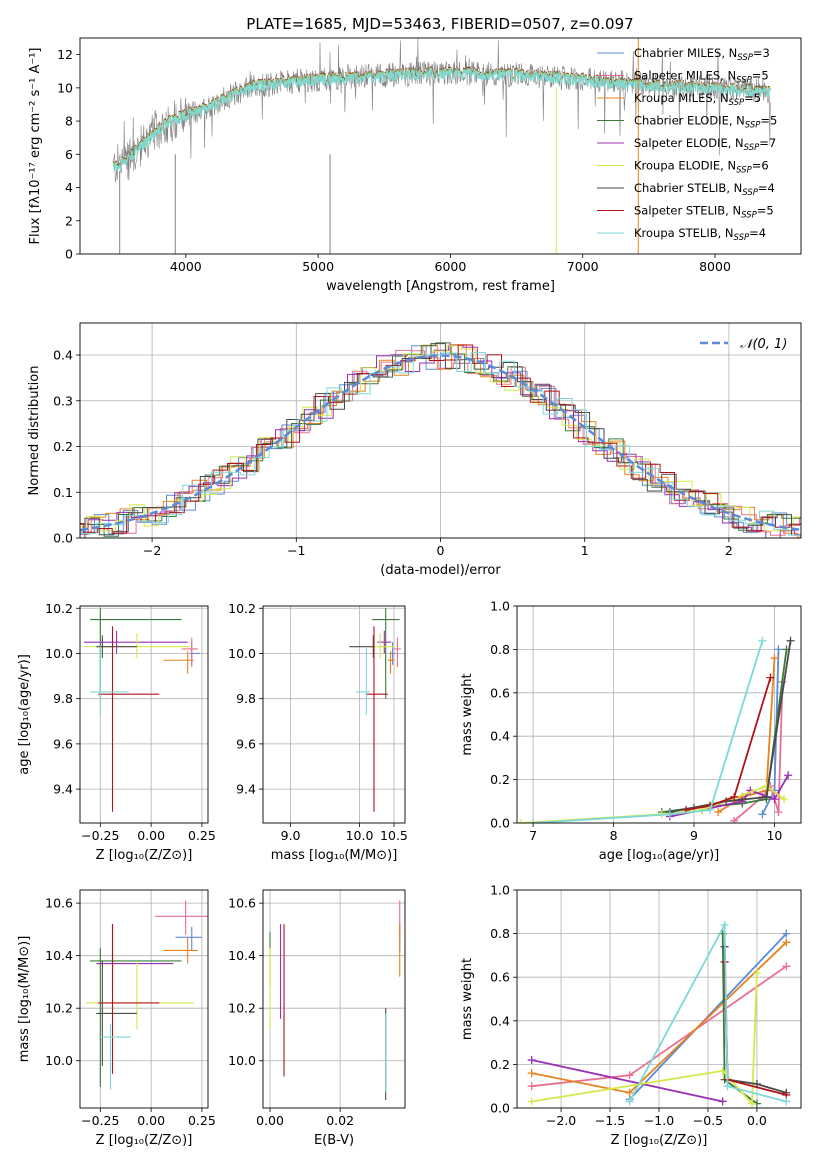 The image size is (819, 1170). What do you see at coordinates (687, 211) in the screenshot?
I see `legend-label-text: Salpeter STELIB, N` at bounding box center [687, 211].